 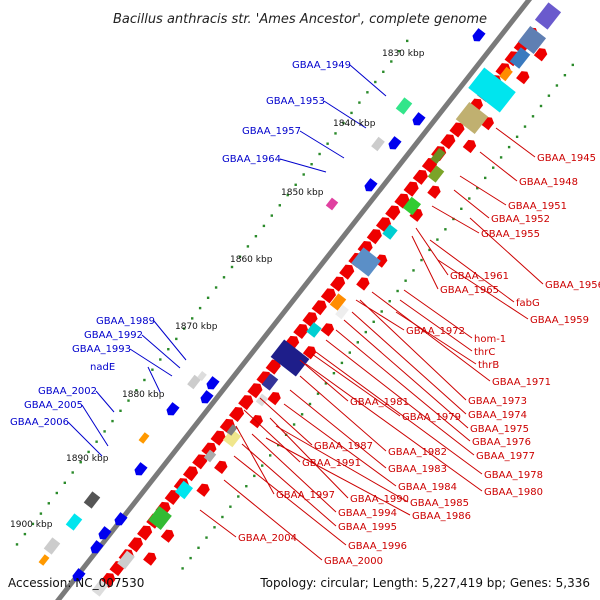 What do you see at coordinates (76, 583) in the screenshot?
I see `accession-text: Accession: NC_007530` at bounding box center [76, 583].